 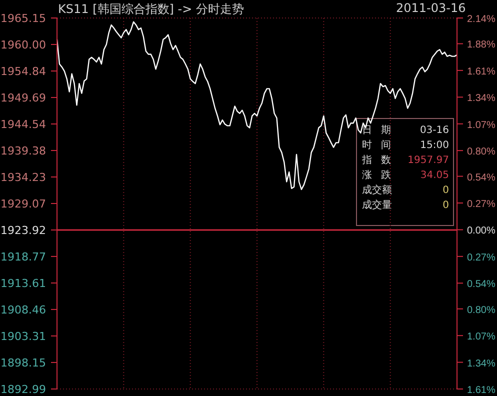 I want to click on annotation: 34.05, so click(x=434, y=176).